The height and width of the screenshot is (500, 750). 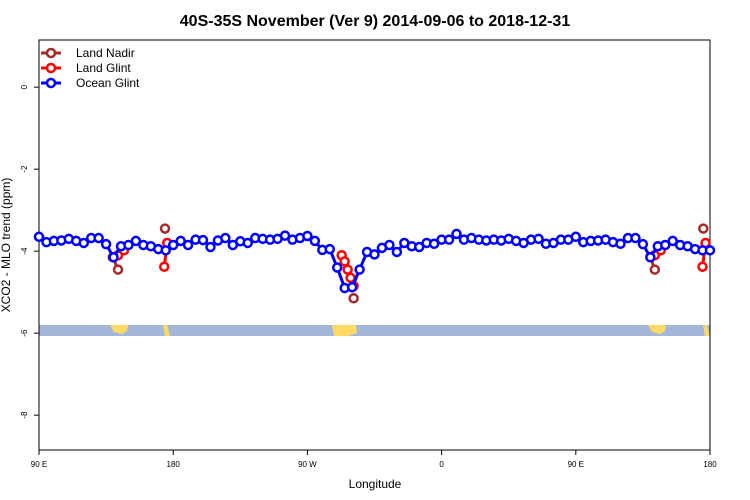 I want to click on legend-label: Land Glint, so click(x=103, y=68).